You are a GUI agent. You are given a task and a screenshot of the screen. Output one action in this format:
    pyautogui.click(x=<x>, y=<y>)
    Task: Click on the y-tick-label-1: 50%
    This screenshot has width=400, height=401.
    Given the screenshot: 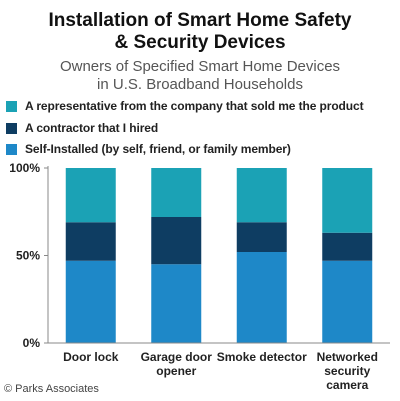 What is the action you would take?
    pyautogui.click(x=28, y=256)
    